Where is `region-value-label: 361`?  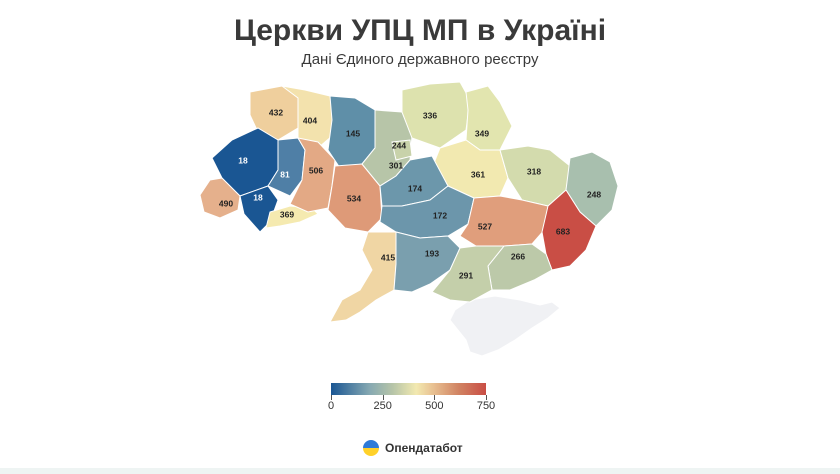
region-value-label: 361 is located at coordinates (478, 174).